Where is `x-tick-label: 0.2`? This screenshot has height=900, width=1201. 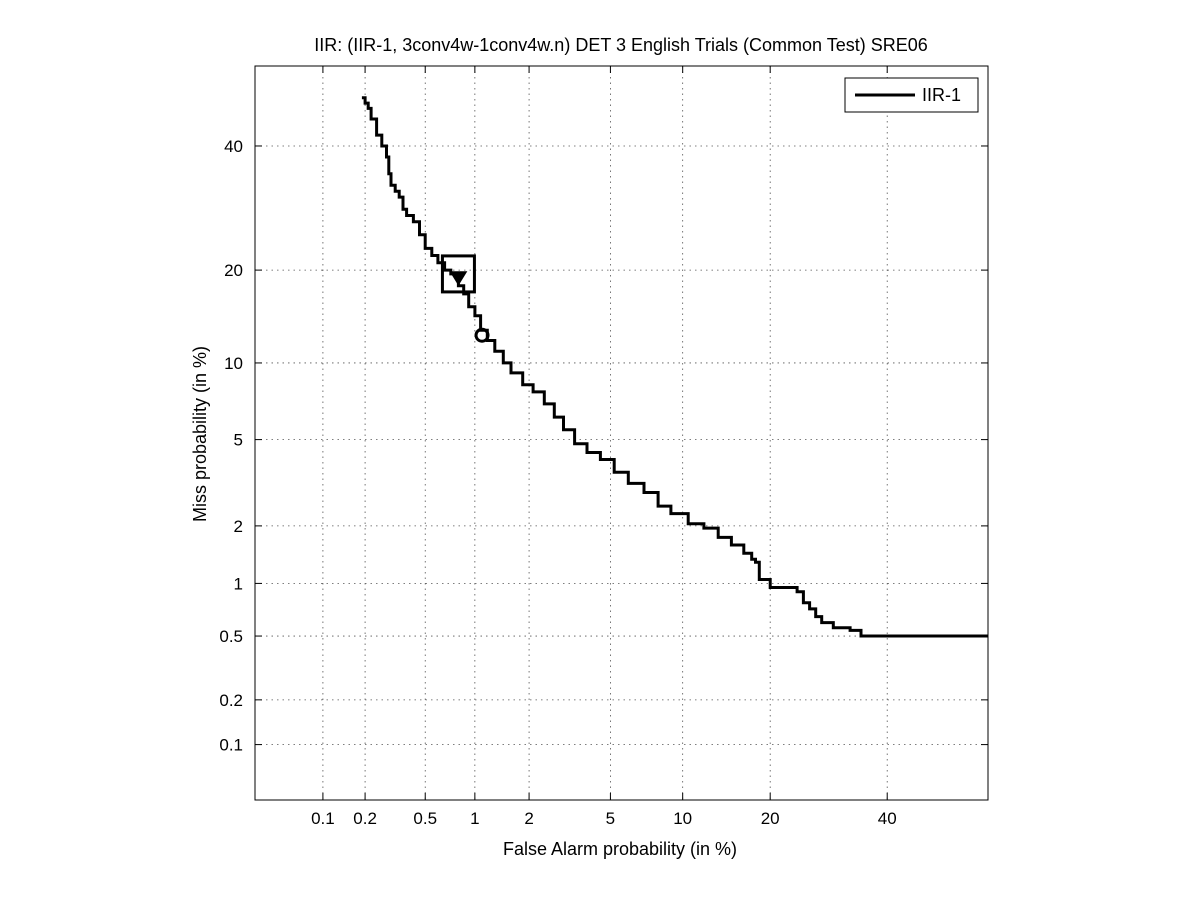 x-tick-label: 0.2 is located at coordinates (365, 818).